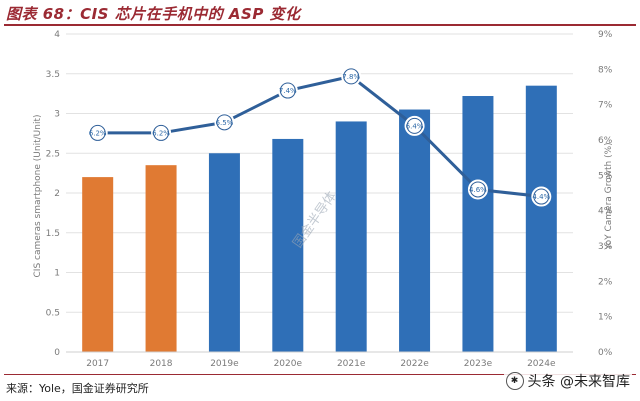 This screenshot has width=640, height=401. What do you see at coordinates (153, 14) in the screenshot?
I see `figure-title: 图表 68：CIS 芯片在手机中的 ASP 变化` at bounding box center [153, 14].